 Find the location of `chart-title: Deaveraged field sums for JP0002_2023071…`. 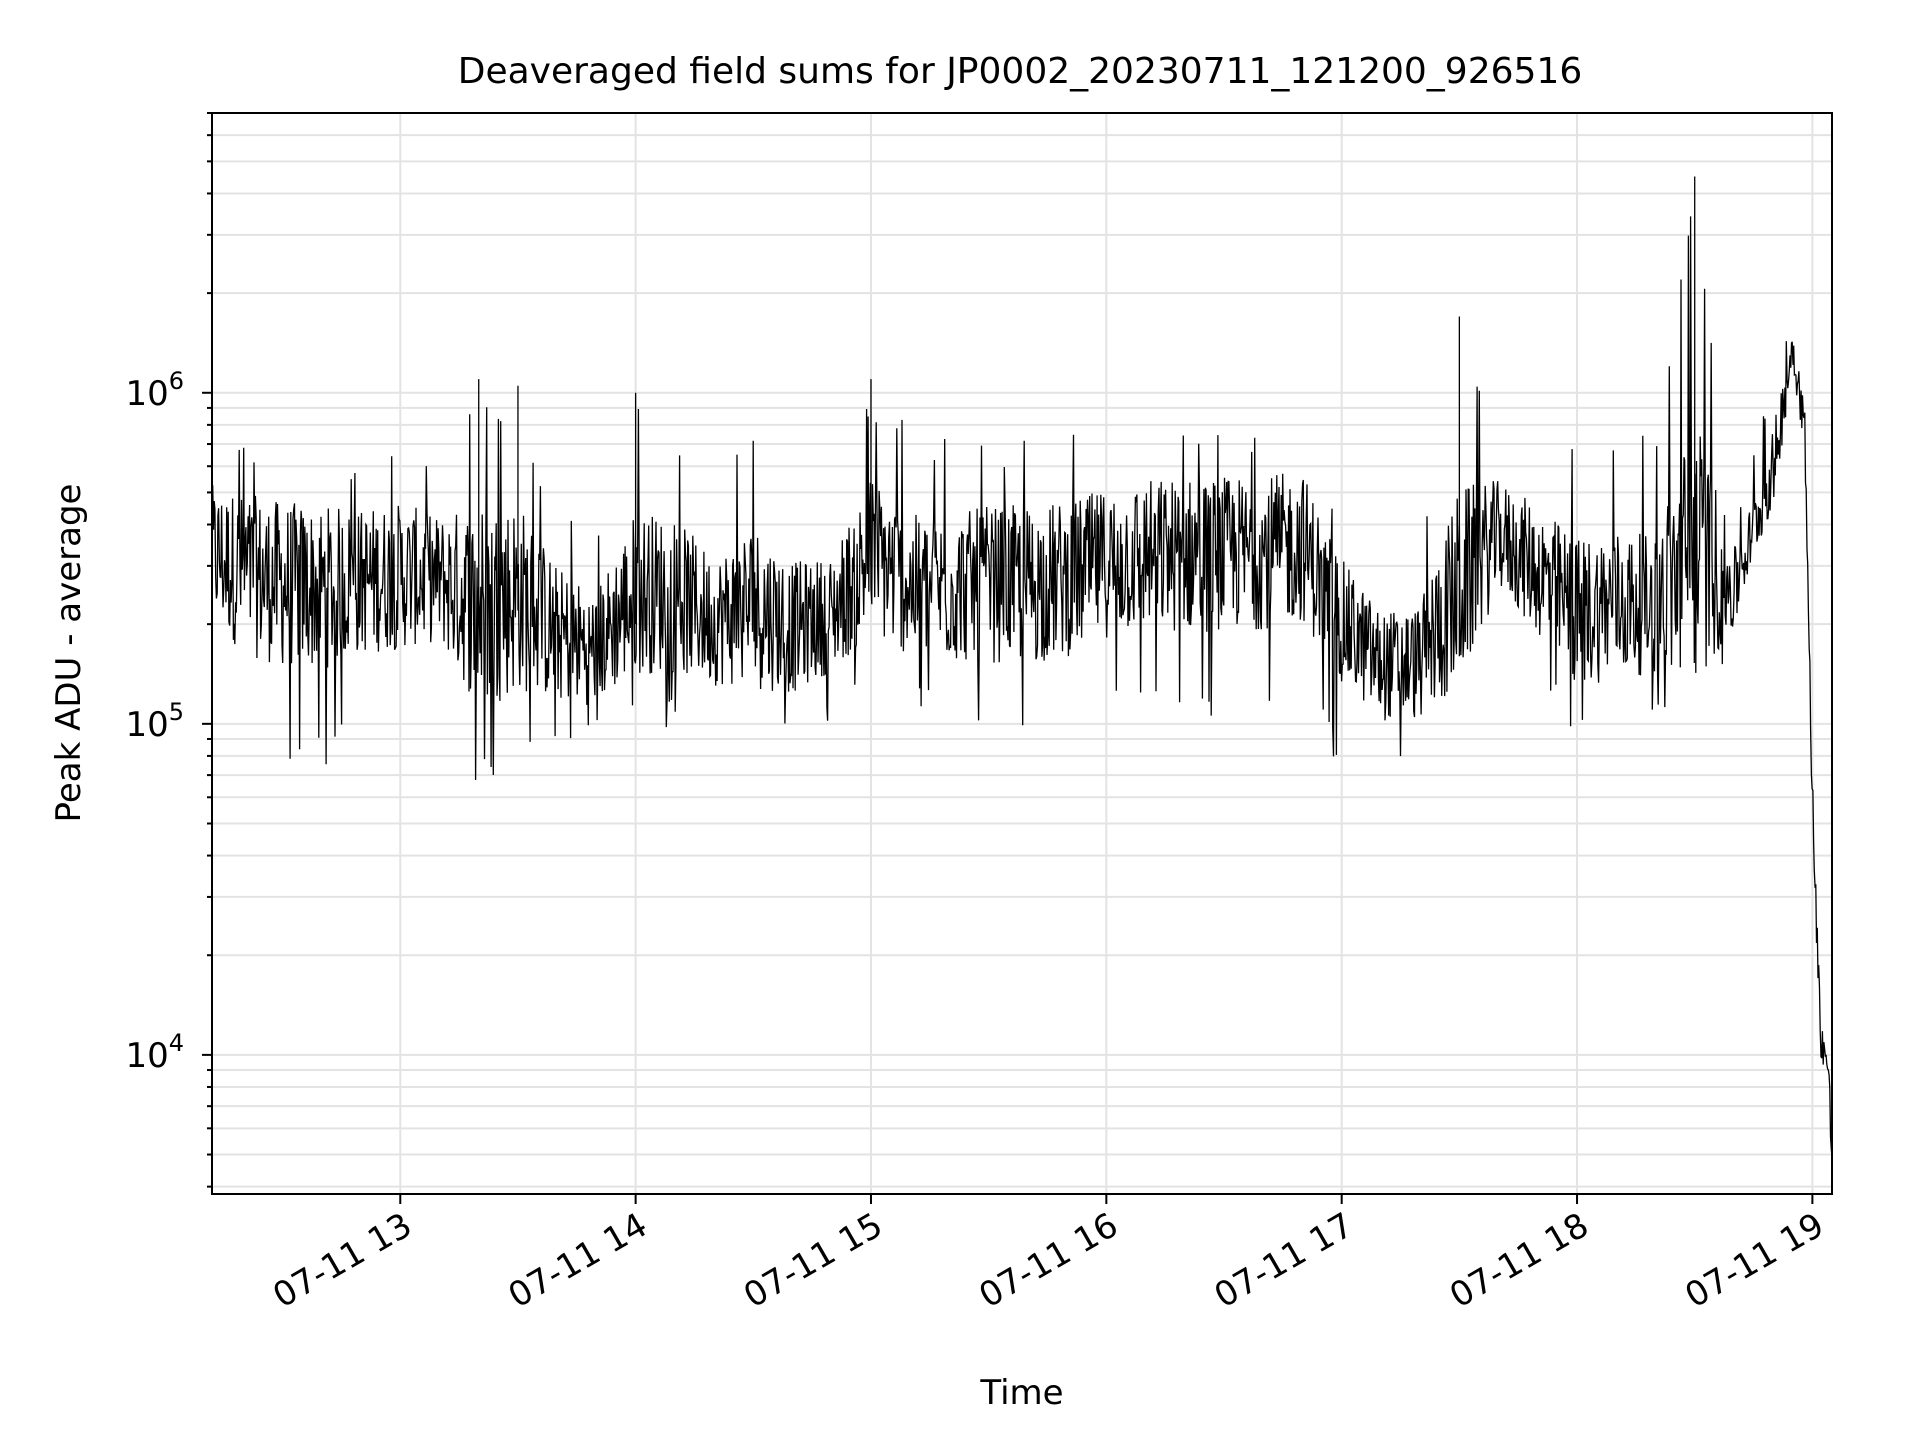

chart-title: Deaveraged field sums for JP0002_2023071… is located at coordinates (1020, 71).